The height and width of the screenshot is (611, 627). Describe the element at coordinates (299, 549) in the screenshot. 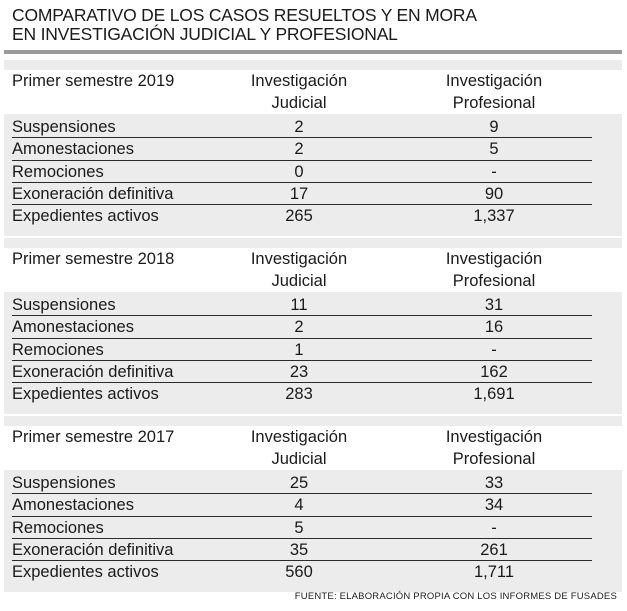

I see `cell-judicial: 35` at that location.